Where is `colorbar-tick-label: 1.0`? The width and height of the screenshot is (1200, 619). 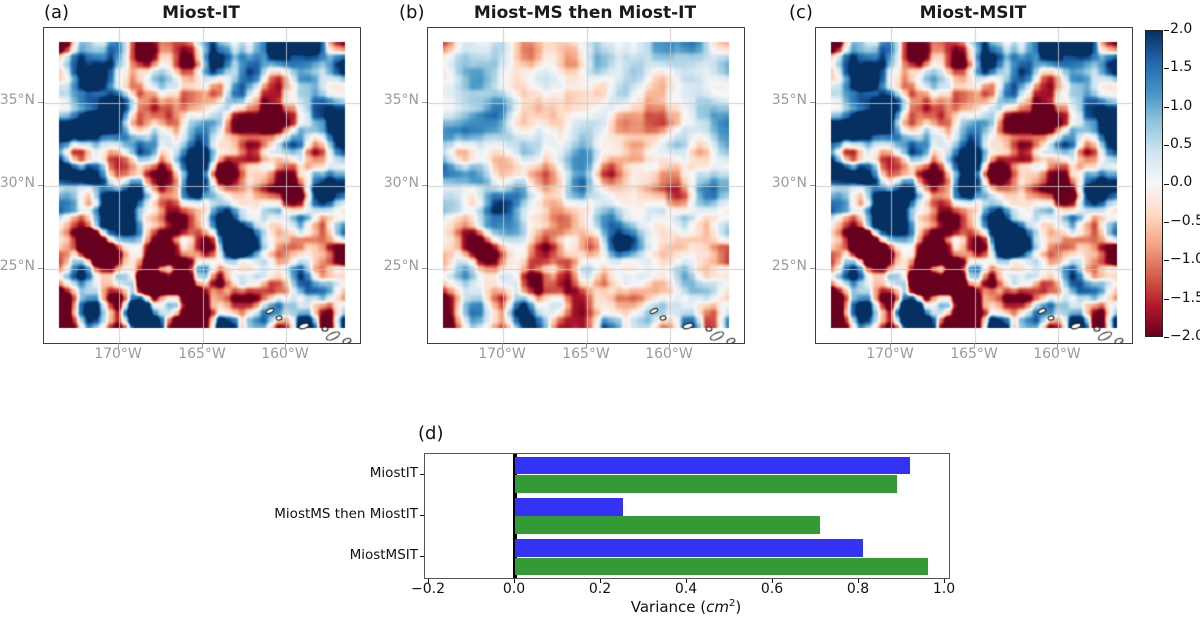
colorbar-tick-label: 1.0 is located at coordinates (1181, 106).